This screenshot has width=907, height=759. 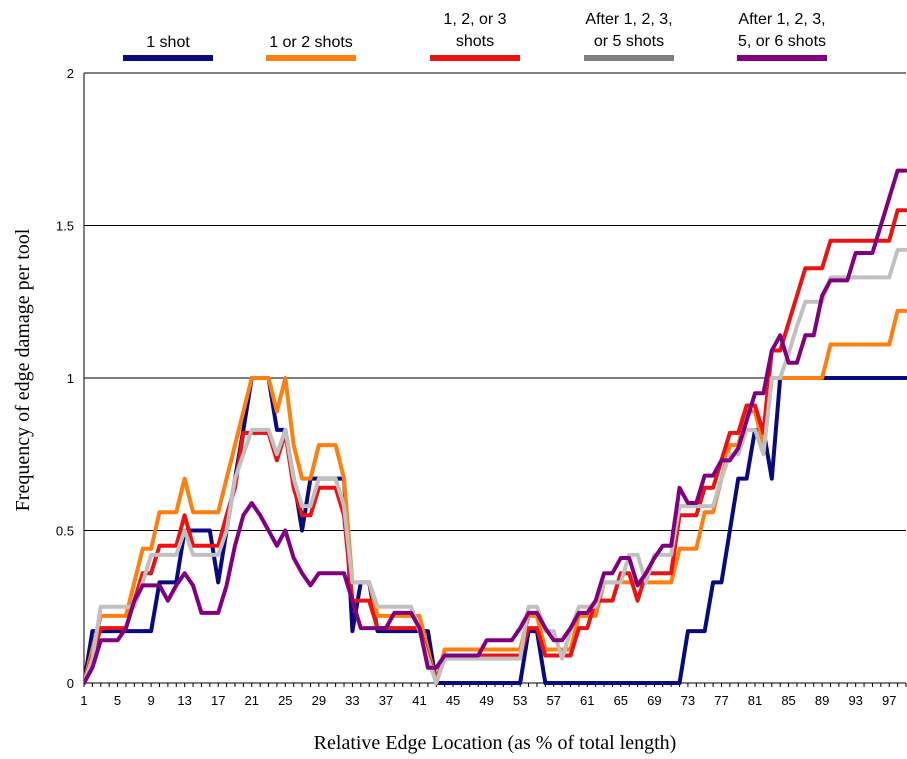 What do you see at coordinates (252, 700) in the screenshot?
I see `x-tick-label: 21` at bounding box center [252, 700].